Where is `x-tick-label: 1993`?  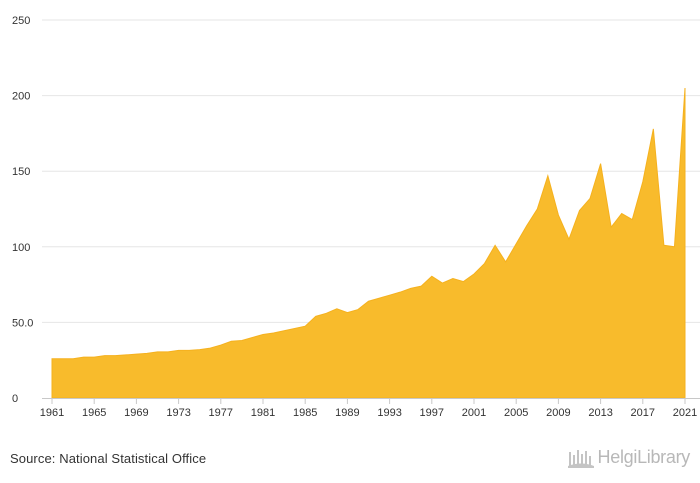 x-tick-label: 1993 is located at coordinates (389, 413).